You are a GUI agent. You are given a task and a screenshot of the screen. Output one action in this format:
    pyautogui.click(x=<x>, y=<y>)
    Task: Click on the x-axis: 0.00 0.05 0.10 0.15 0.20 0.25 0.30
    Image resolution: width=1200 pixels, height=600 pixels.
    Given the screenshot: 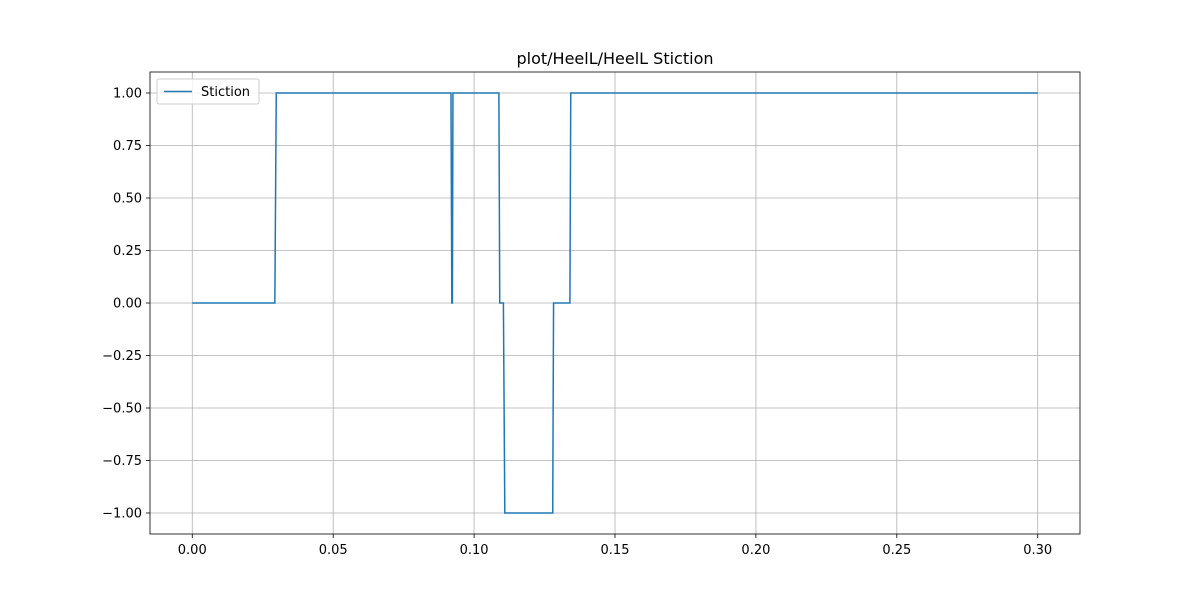 What is the action you would take?
    pyautogui.click(x=615, y=546)
    